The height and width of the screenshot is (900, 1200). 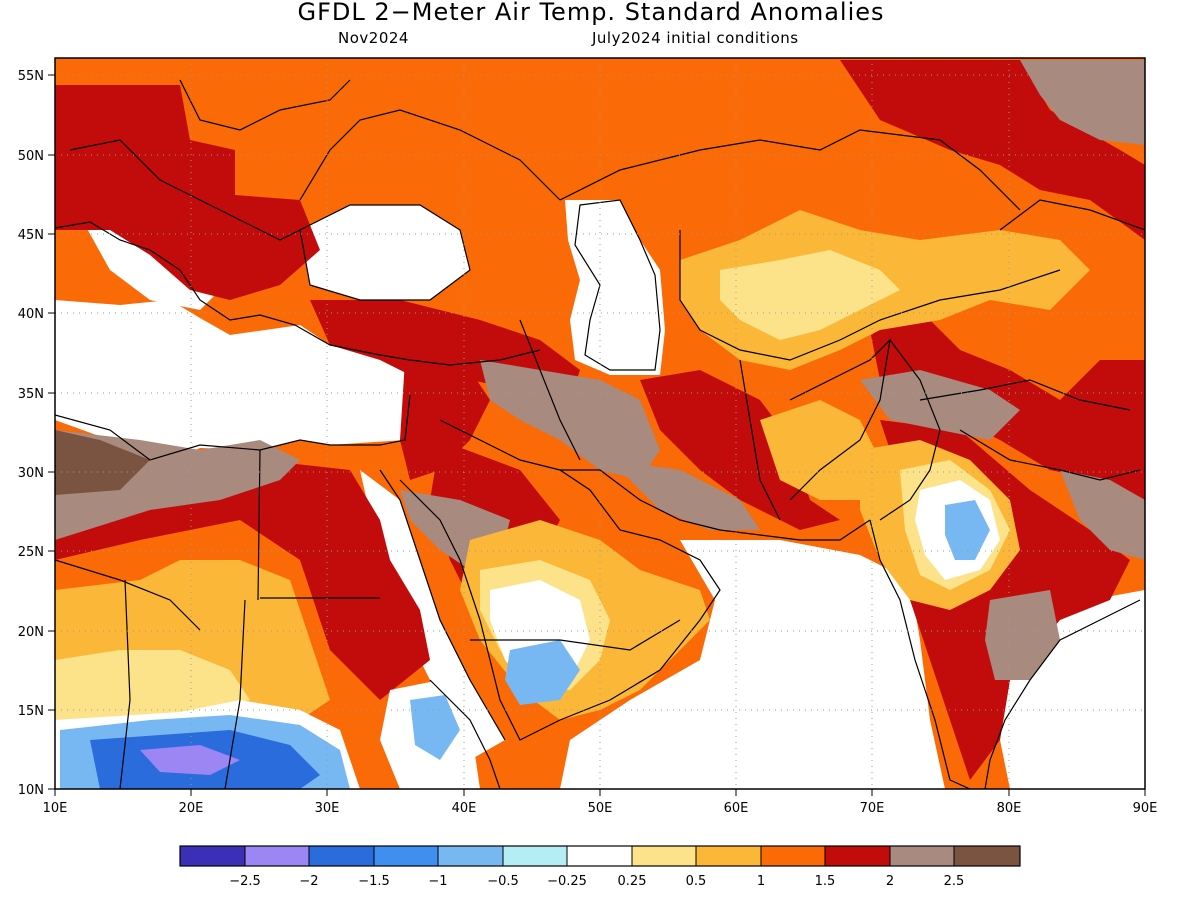 What do you see at coordinates (1050, 455) in the screenshot?
I see `border-india-nepal` at bounding box center [1050, 455].